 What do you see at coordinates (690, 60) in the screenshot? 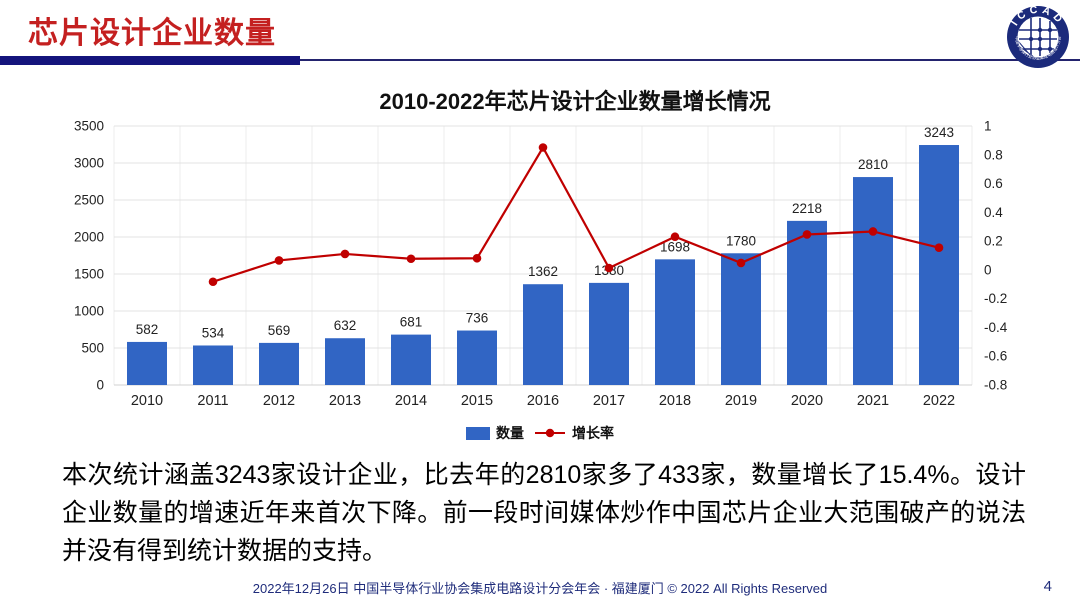
I see `title-underline-thin-line` at bounding box center [690, 60].